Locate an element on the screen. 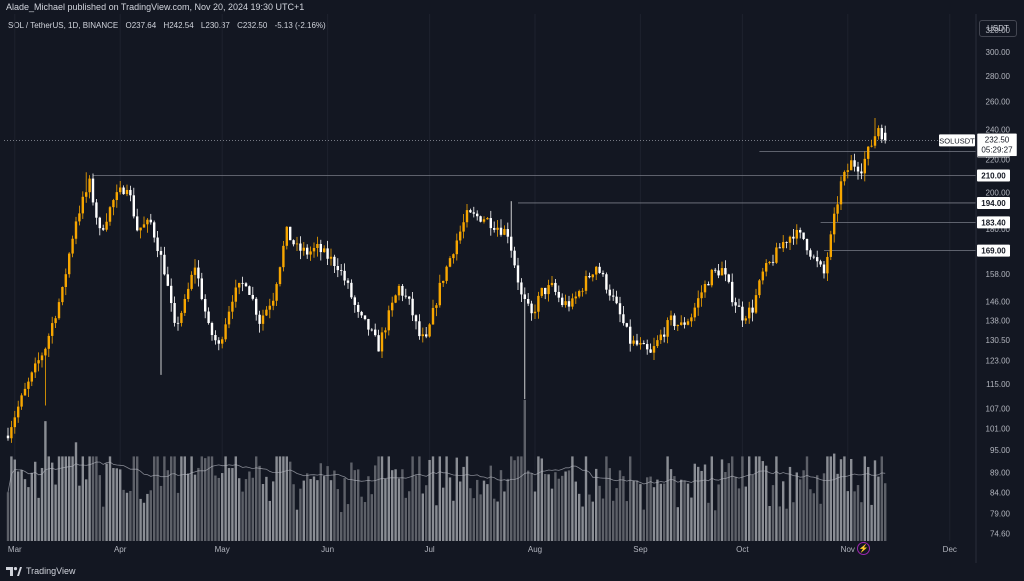 Image resolution: width=1024 pixels, height=581 pixels. price-tick-label: 280.00 is located at coordinates (998, 76).